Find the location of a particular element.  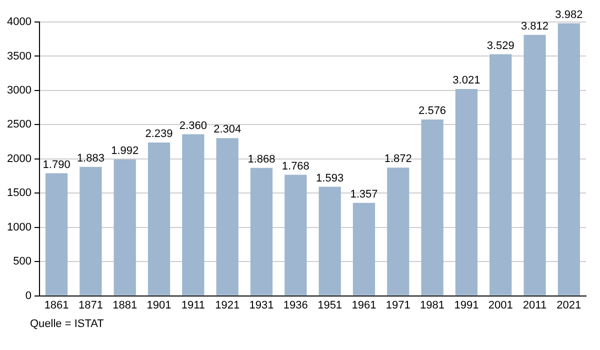

x-tick-label: 1871 is located at coordinates (90, 305).